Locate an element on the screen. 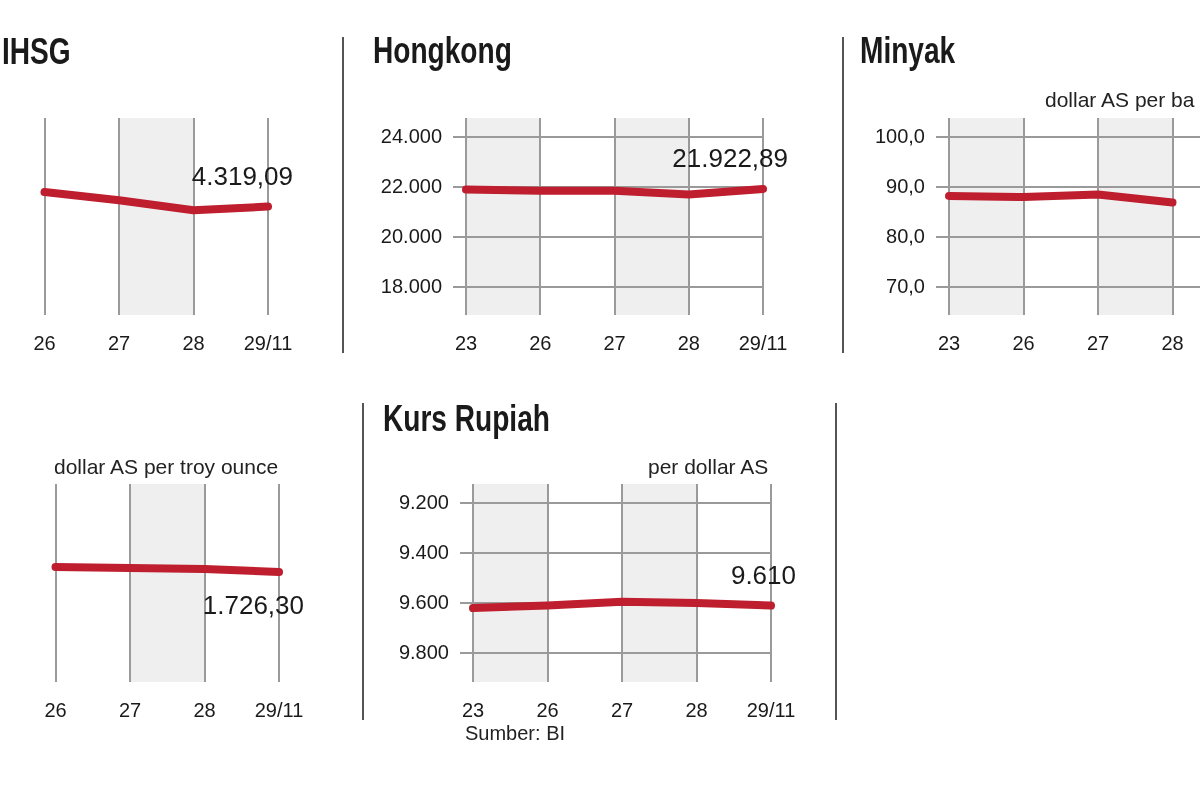  chart-title: IHSG is located at coordinates (36, 51).